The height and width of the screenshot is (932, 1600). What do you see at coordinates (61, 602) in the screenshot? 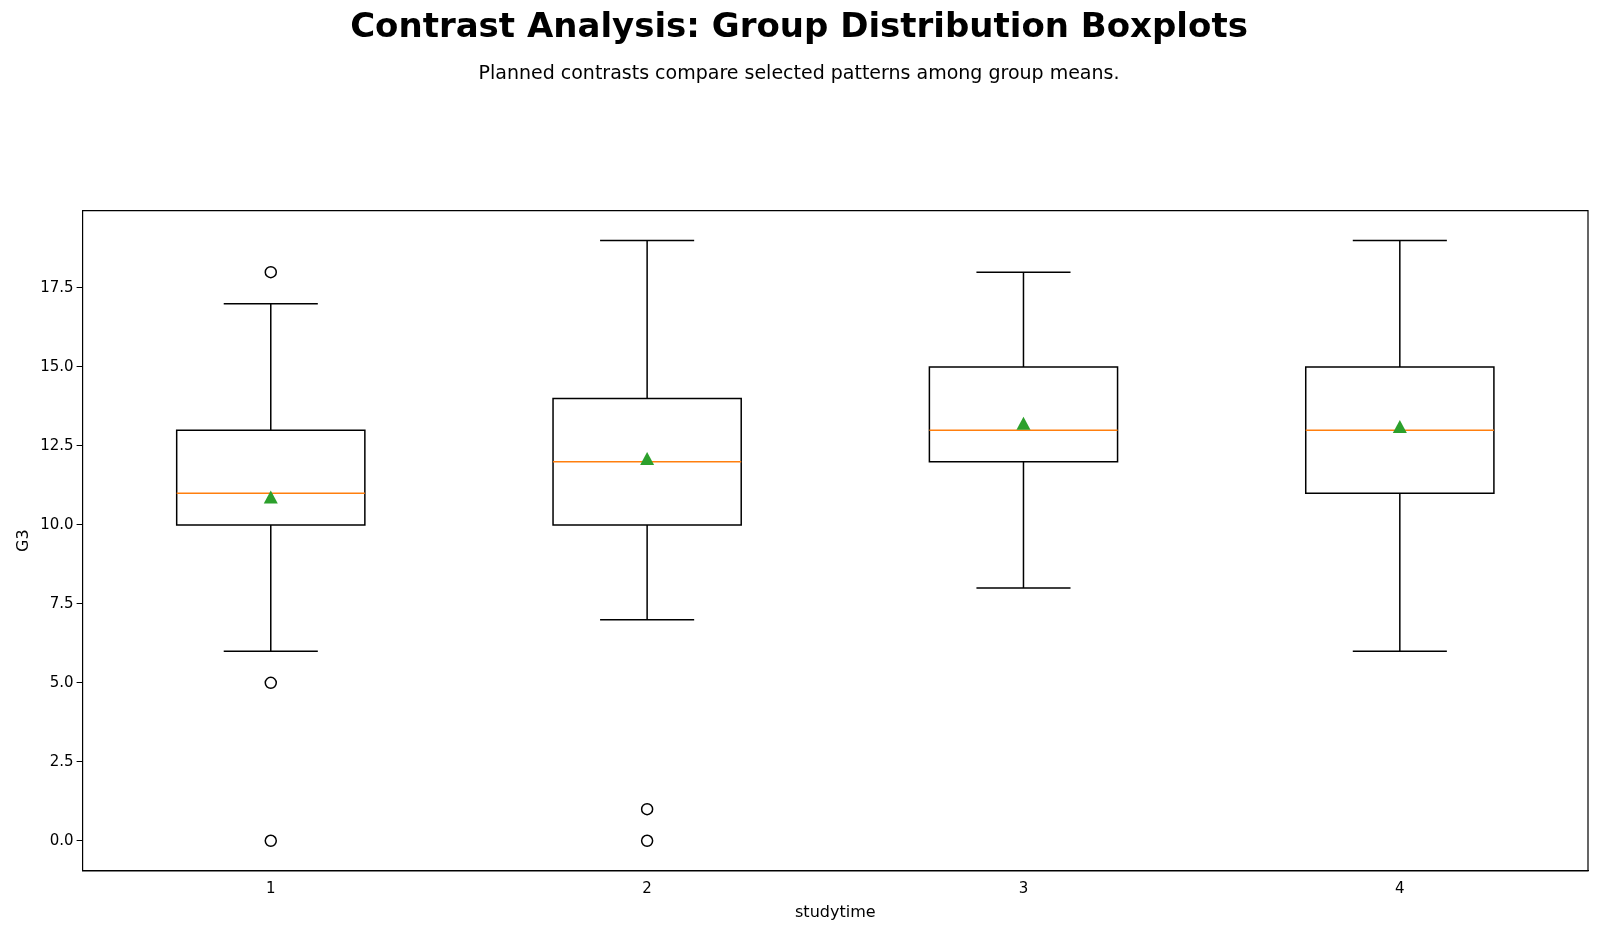
I see `y-tick-label: 7.5` at bounding box center [61, 602].